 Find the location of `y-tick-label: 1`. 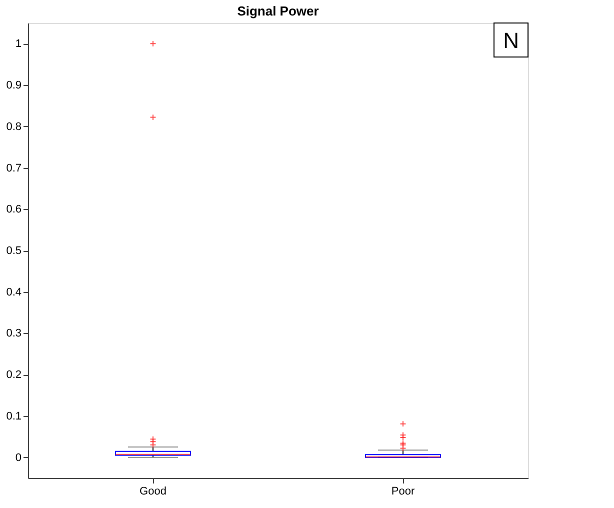

y-tick-label: 1 is located at coordinates (18, 44).